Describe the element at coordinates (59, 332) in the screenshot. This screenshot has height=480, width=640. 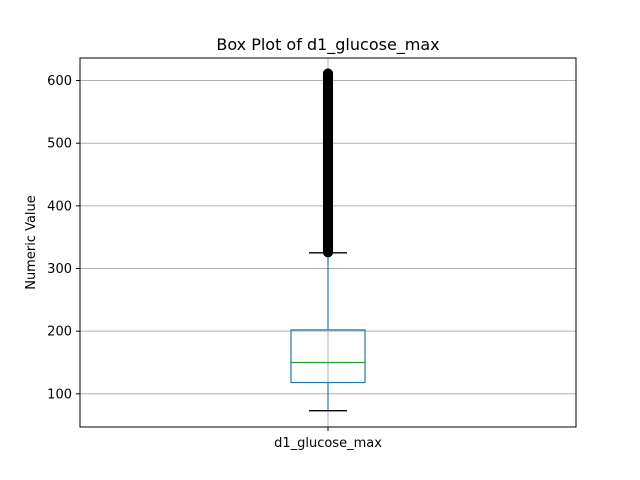
I see `y-tick-label: 200` at that location.